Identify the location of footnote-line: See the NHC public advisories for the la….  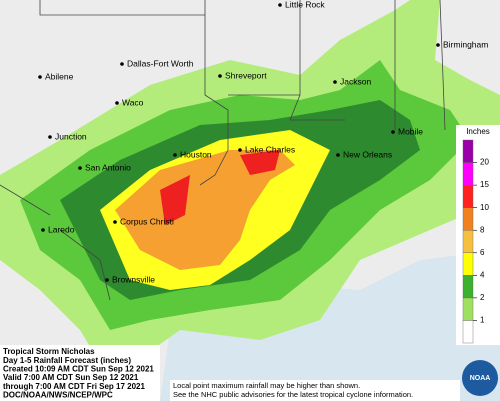
(293, 394).